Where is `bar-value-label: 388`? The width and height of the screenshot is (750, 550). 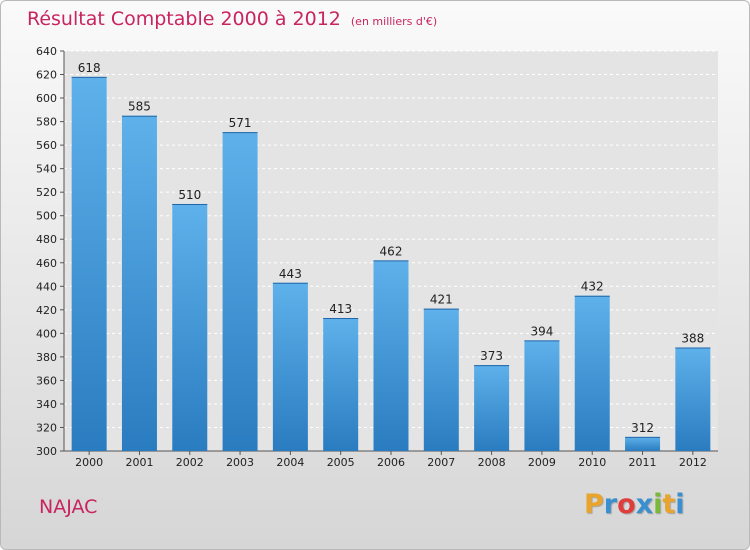 bar-value-label: 388 is located at coordinates (692, 338).